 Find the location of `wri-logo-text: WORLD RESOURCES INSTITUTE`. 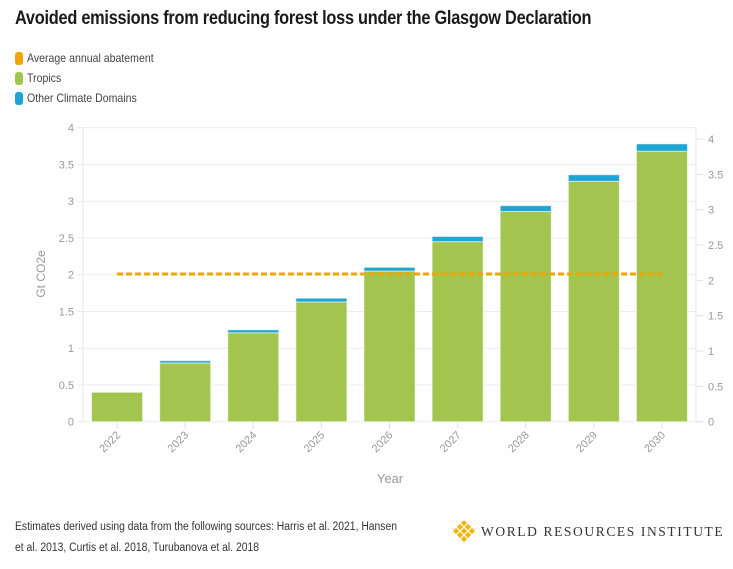

wri-logo-text: WORLD RESOURCES INSTITUTE is located at coordinates (603, 531).